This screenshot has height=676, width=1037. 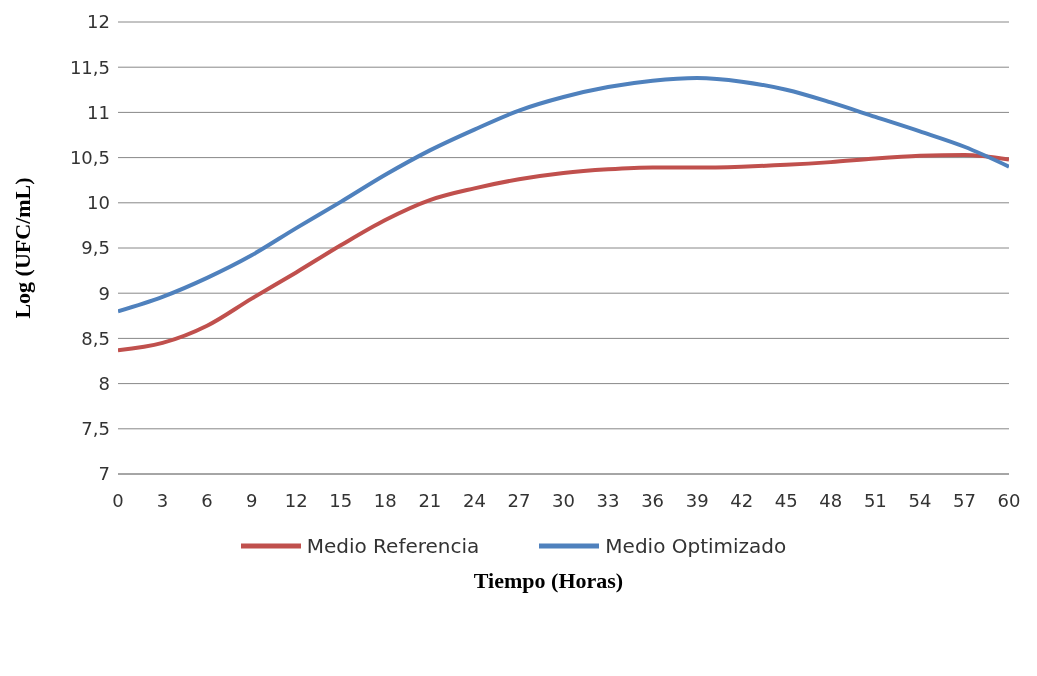 What do you see at coordinates (98, 203) in the screenshot?
I see `y-tick-label: 10` at bounding box center [98, 203].